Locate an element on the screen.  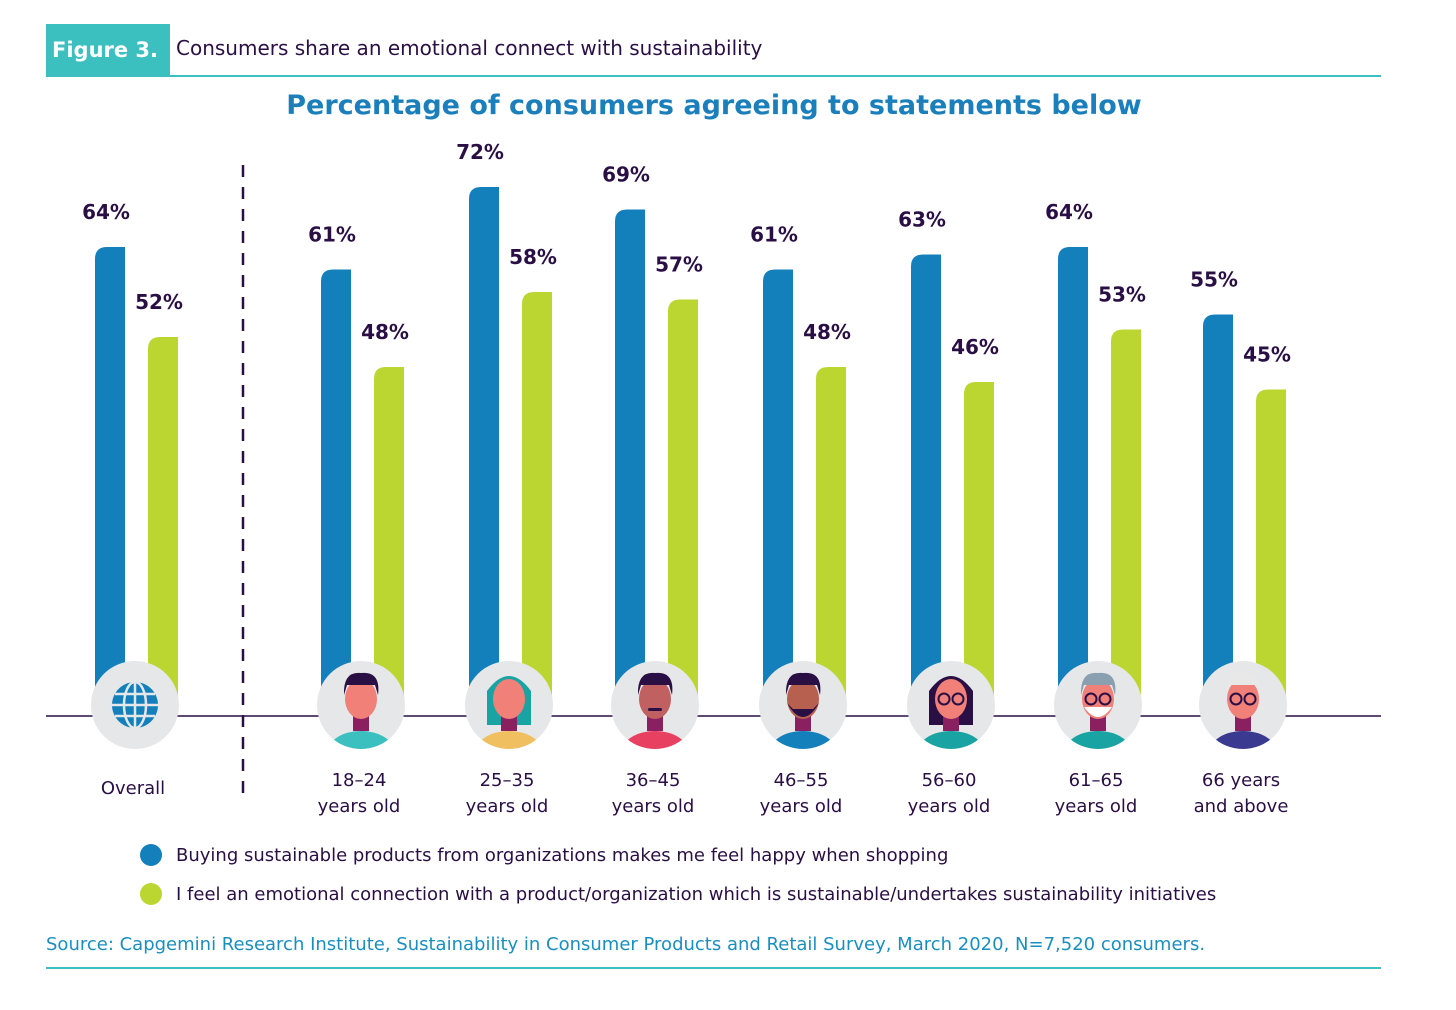
avatar-61-65-icon is located at coordinates (1098, 705).